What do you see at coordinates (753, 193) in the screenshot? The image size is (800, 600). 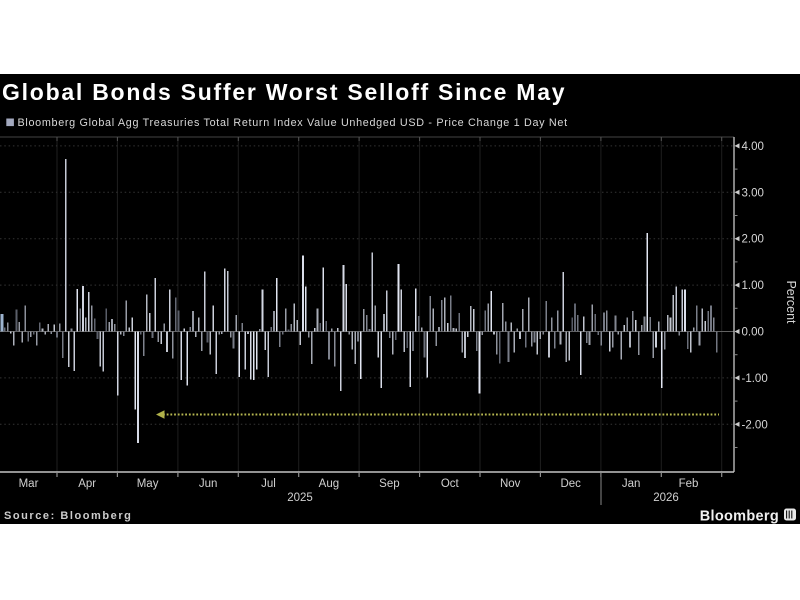 I see `svg-text: 3.00` at bounding box center [753, 193].